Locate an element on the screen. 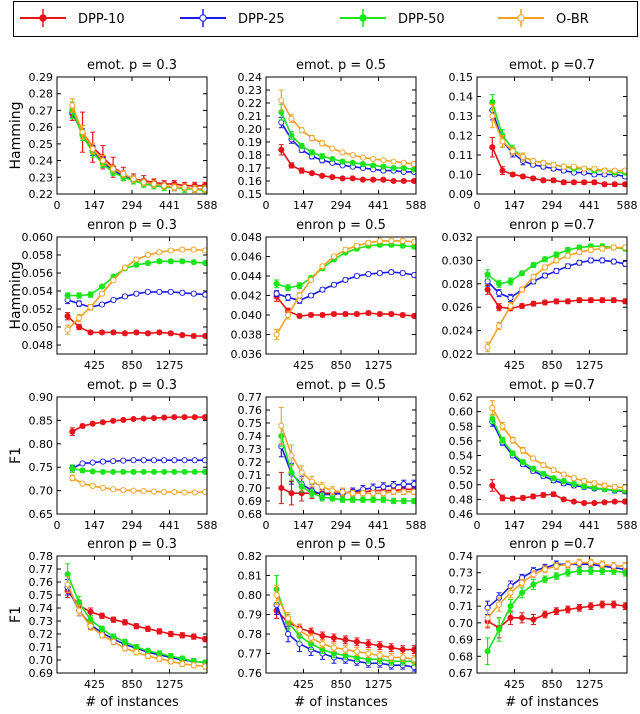 This screenshot has height=714, width=640. y-tick-label: 0.058 is located at coordinates (38, 255).